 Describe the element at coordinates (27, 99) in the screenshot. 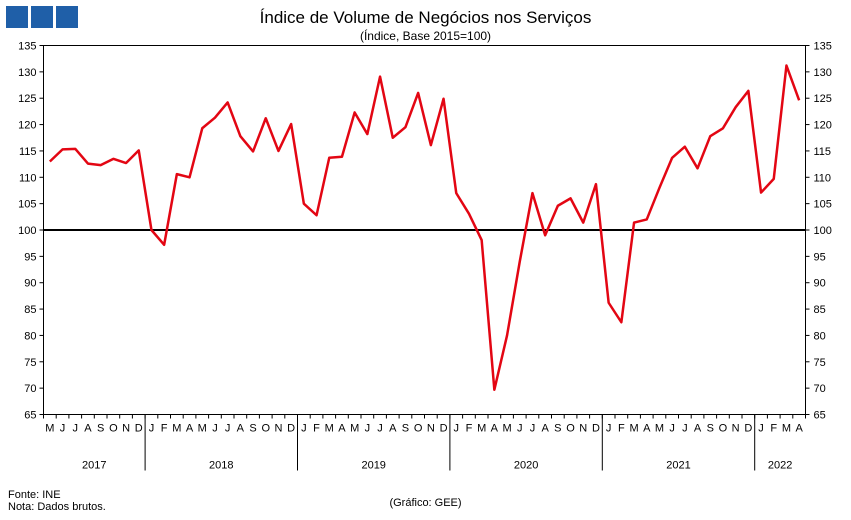

I see `y-tick-label: 125` at that location.